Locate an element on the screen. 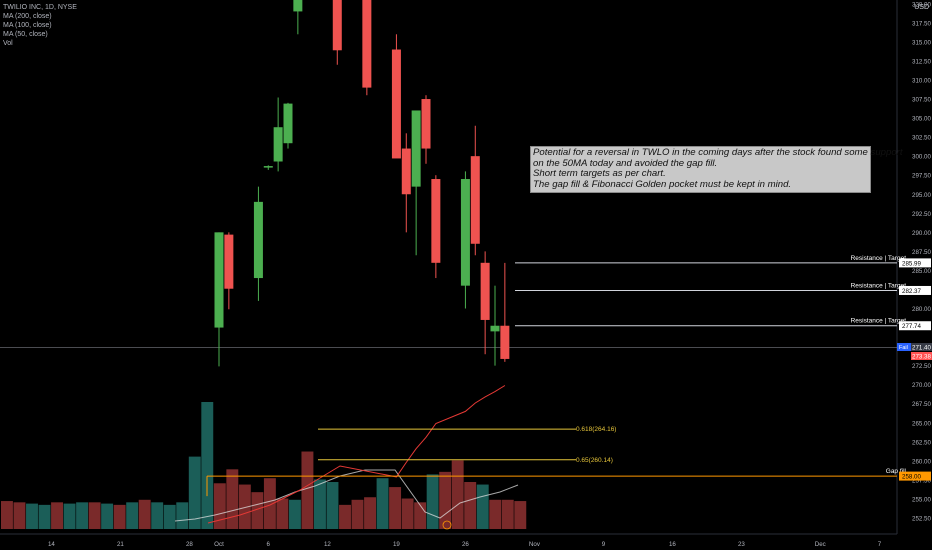 The height and width of the screenshot is (550, 932). x-tick-label: Nov is located at coordinates (535, 544).